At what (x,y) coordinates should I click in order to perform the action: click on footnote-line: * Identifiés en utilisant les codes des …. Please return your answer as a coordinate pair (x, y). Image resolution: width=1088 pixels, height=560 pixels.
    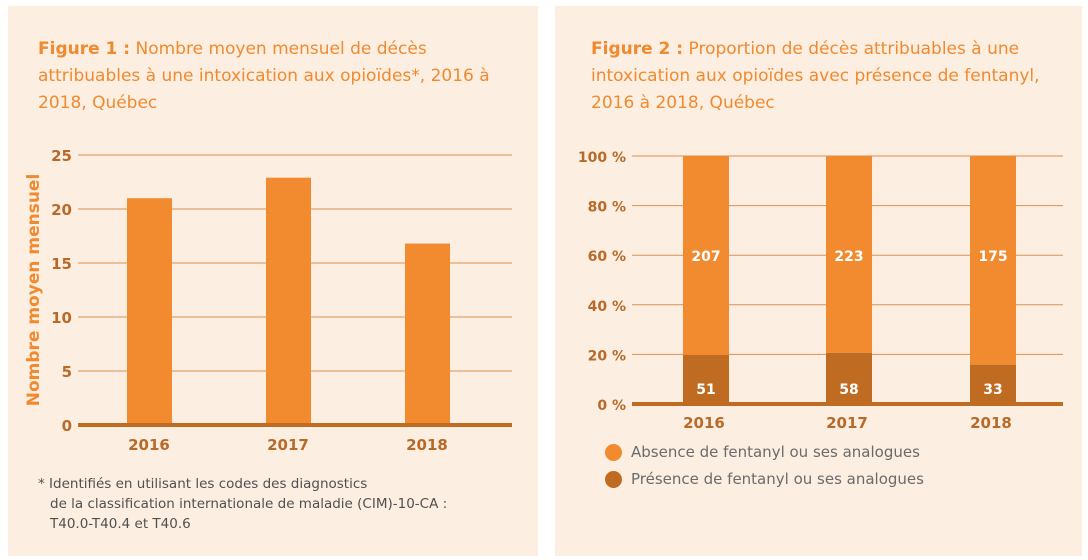
    Looking at the image, I should click on (203, 484).